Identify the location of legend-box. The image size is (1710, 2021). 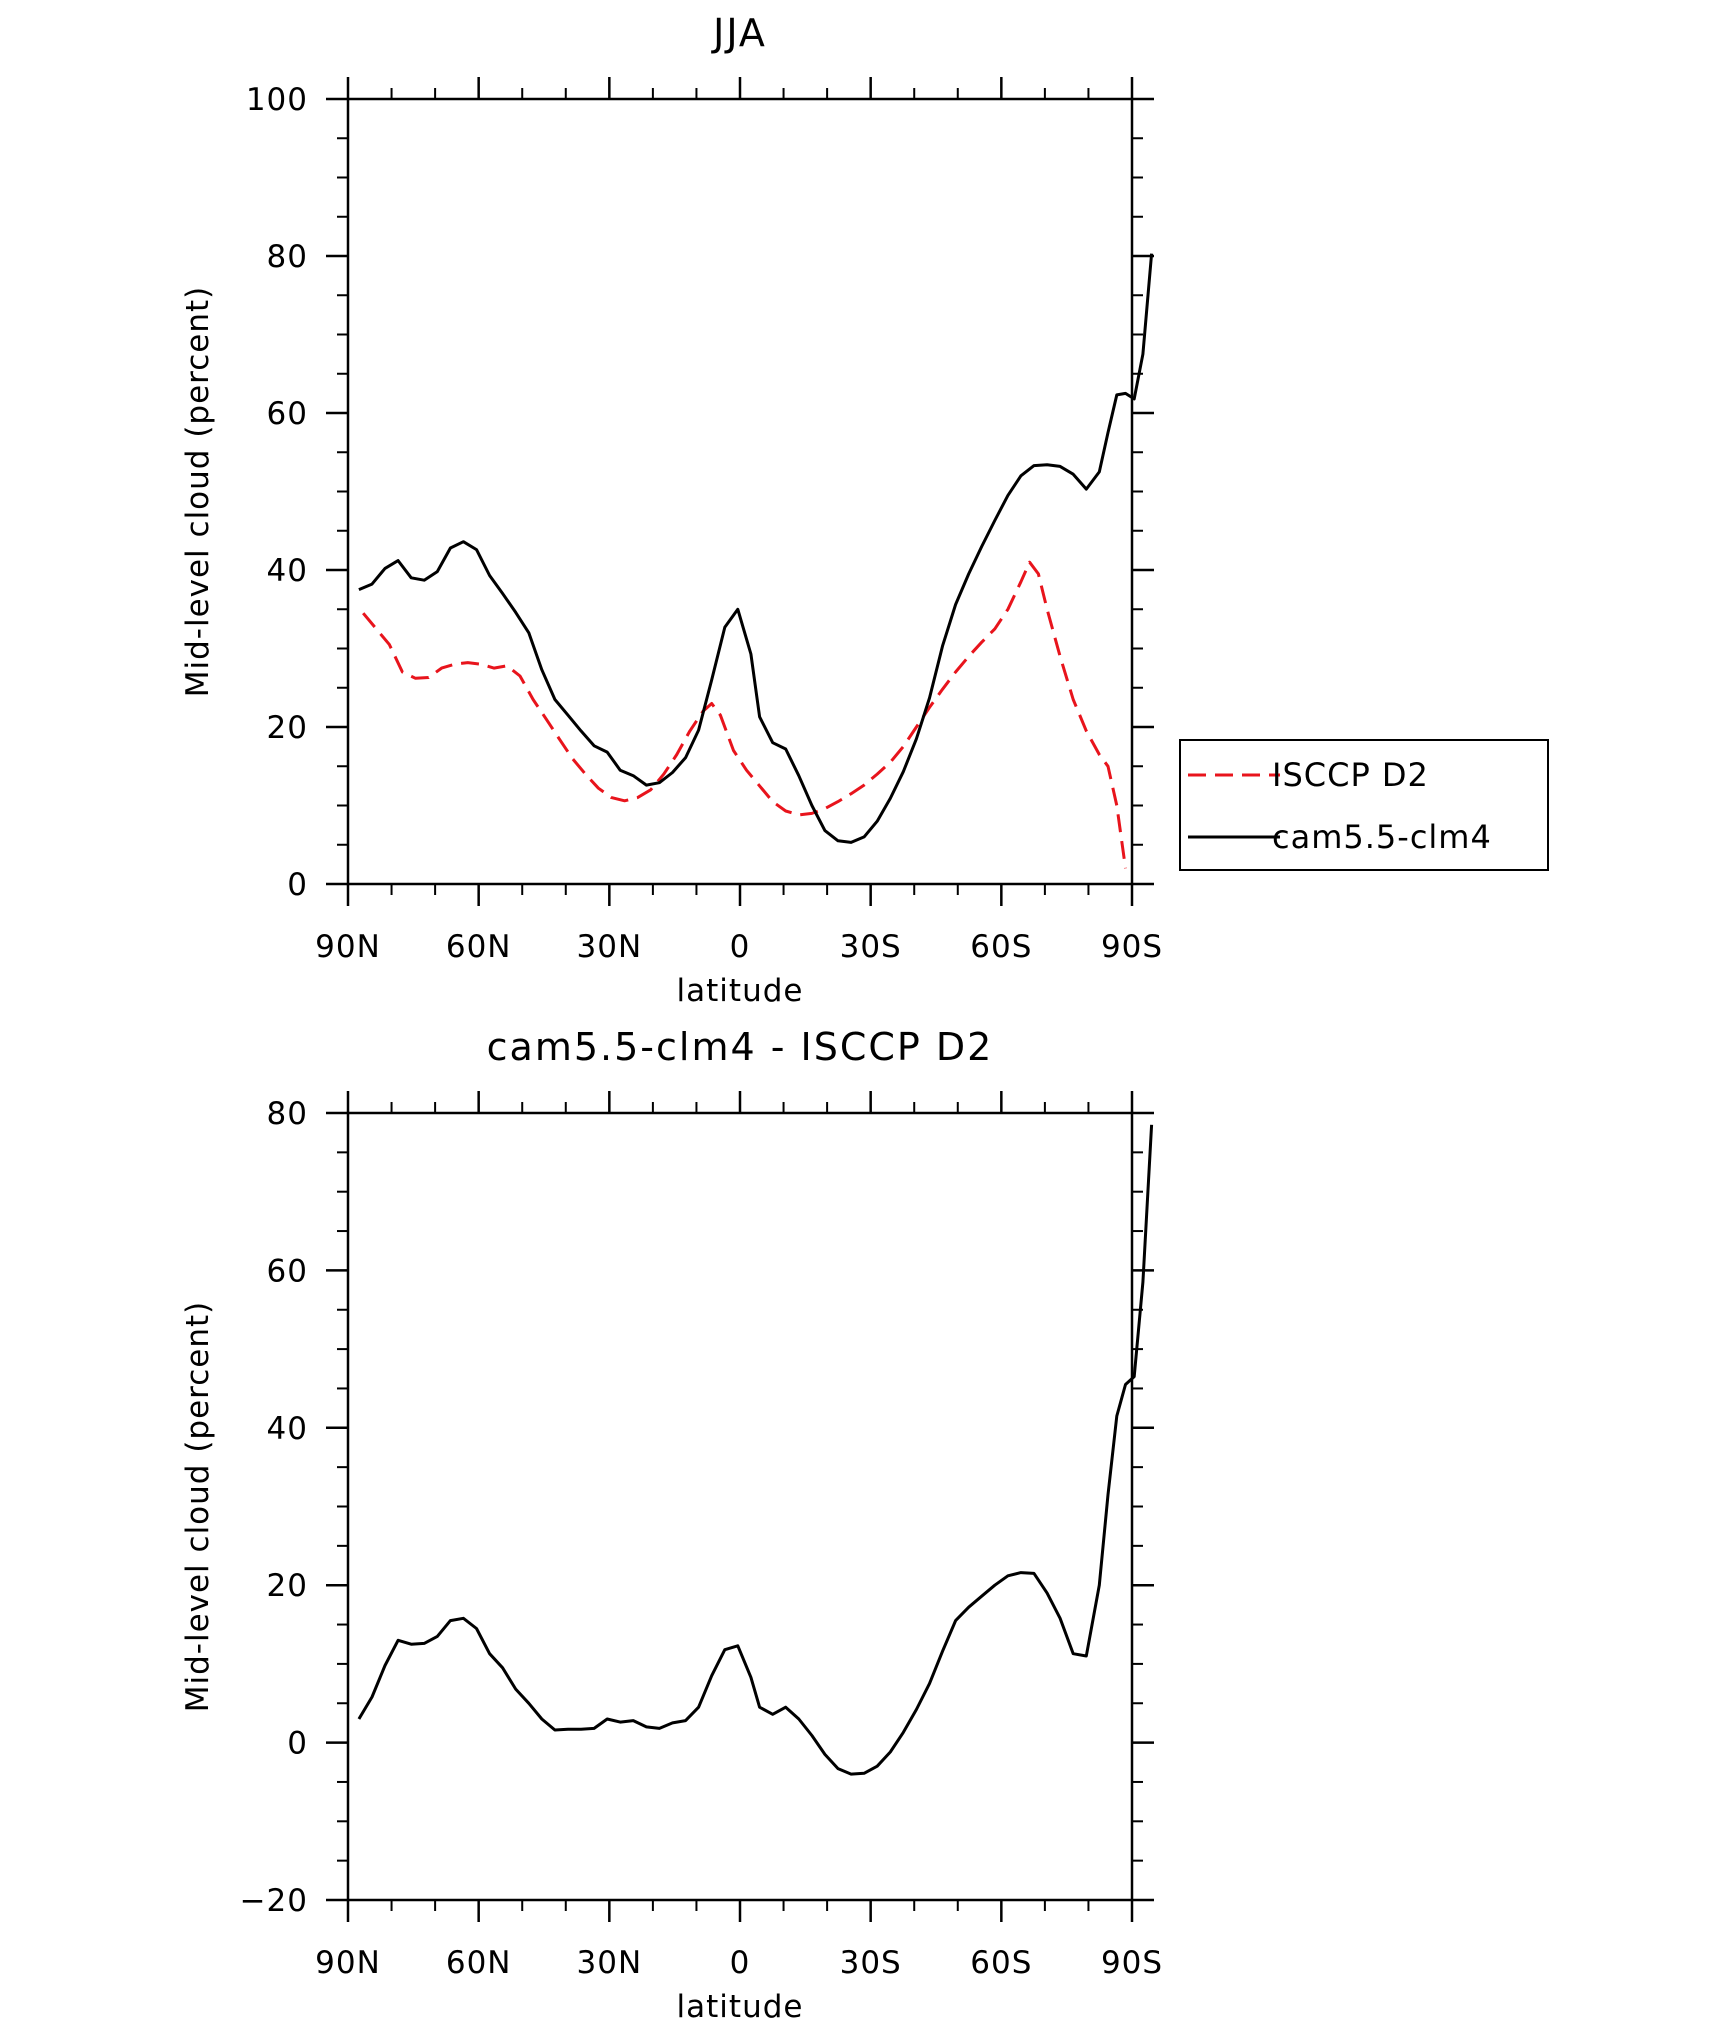
(1364, 805).